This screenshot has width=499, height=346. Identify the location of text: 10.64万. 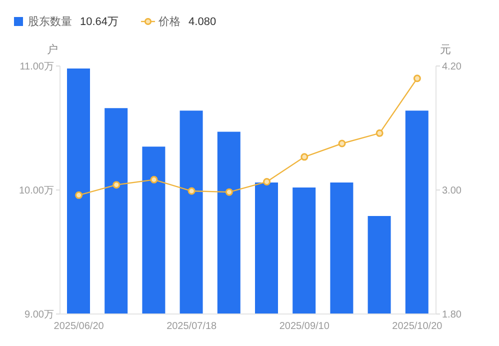
(99, 22).